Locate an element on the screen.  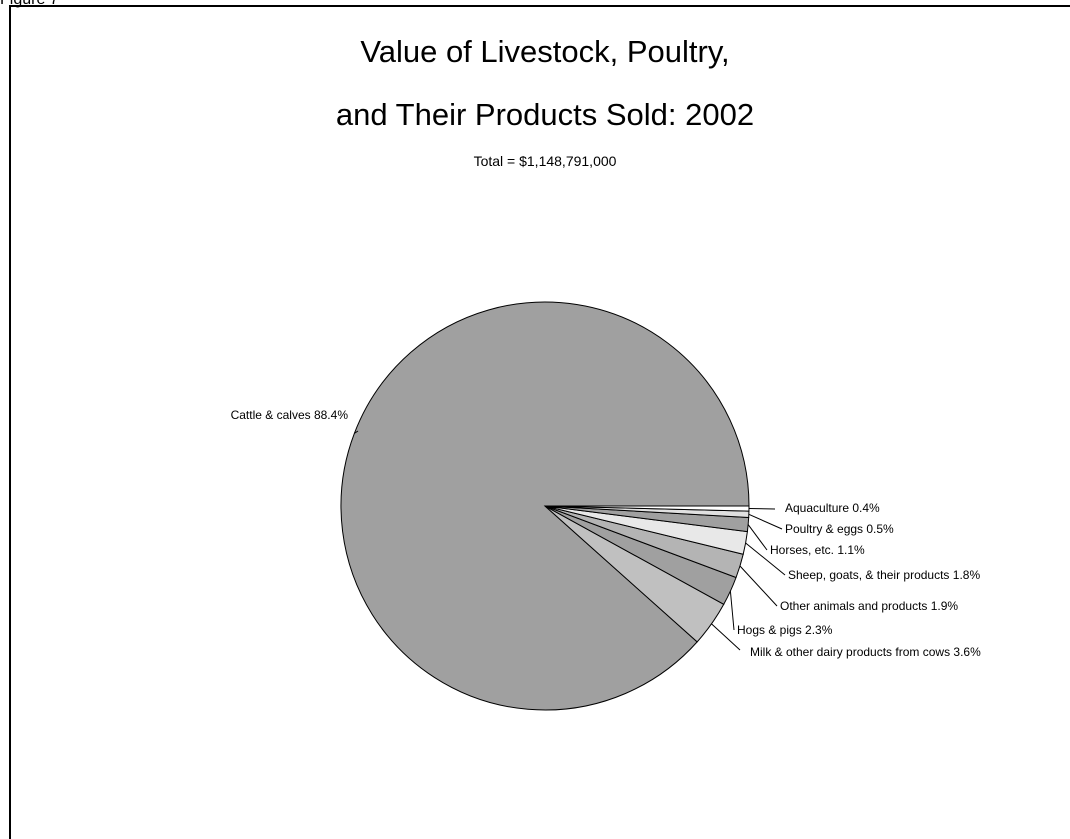
slice-label: Cattle & calves 88.4% is located at coordinates (290, 415).